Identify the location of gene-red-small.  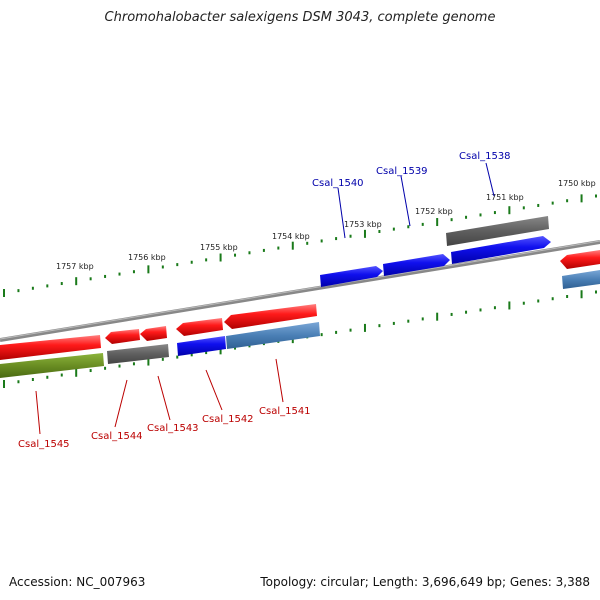
(153, 333).